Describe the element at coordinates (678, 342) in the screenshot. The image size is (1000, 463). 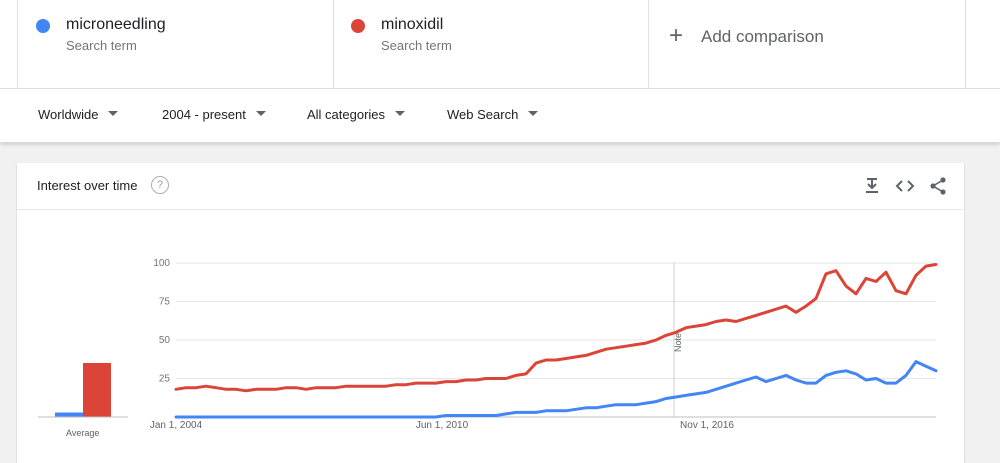
I see `note-label: Note` at that location.